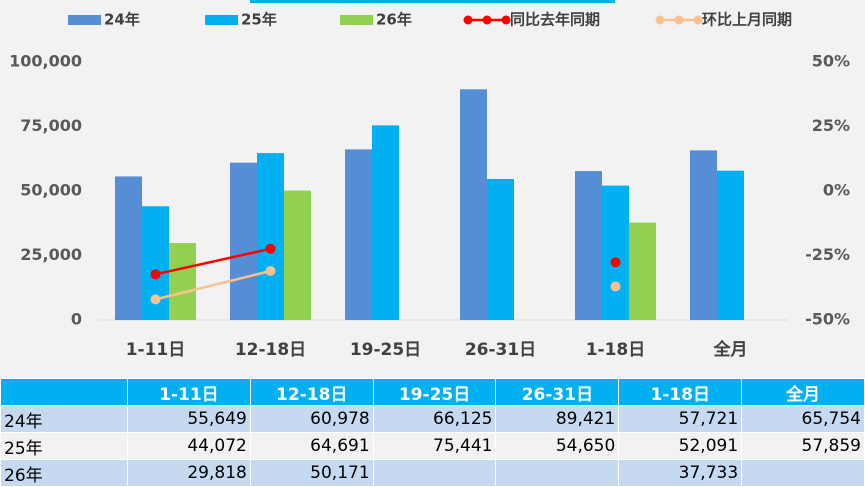 Image resolution: width=865 pixels, height=487 pixels. Describe the element at coordinates (51, 254) in the screenshot. I see `y-tick-label: 25,000` at that location.